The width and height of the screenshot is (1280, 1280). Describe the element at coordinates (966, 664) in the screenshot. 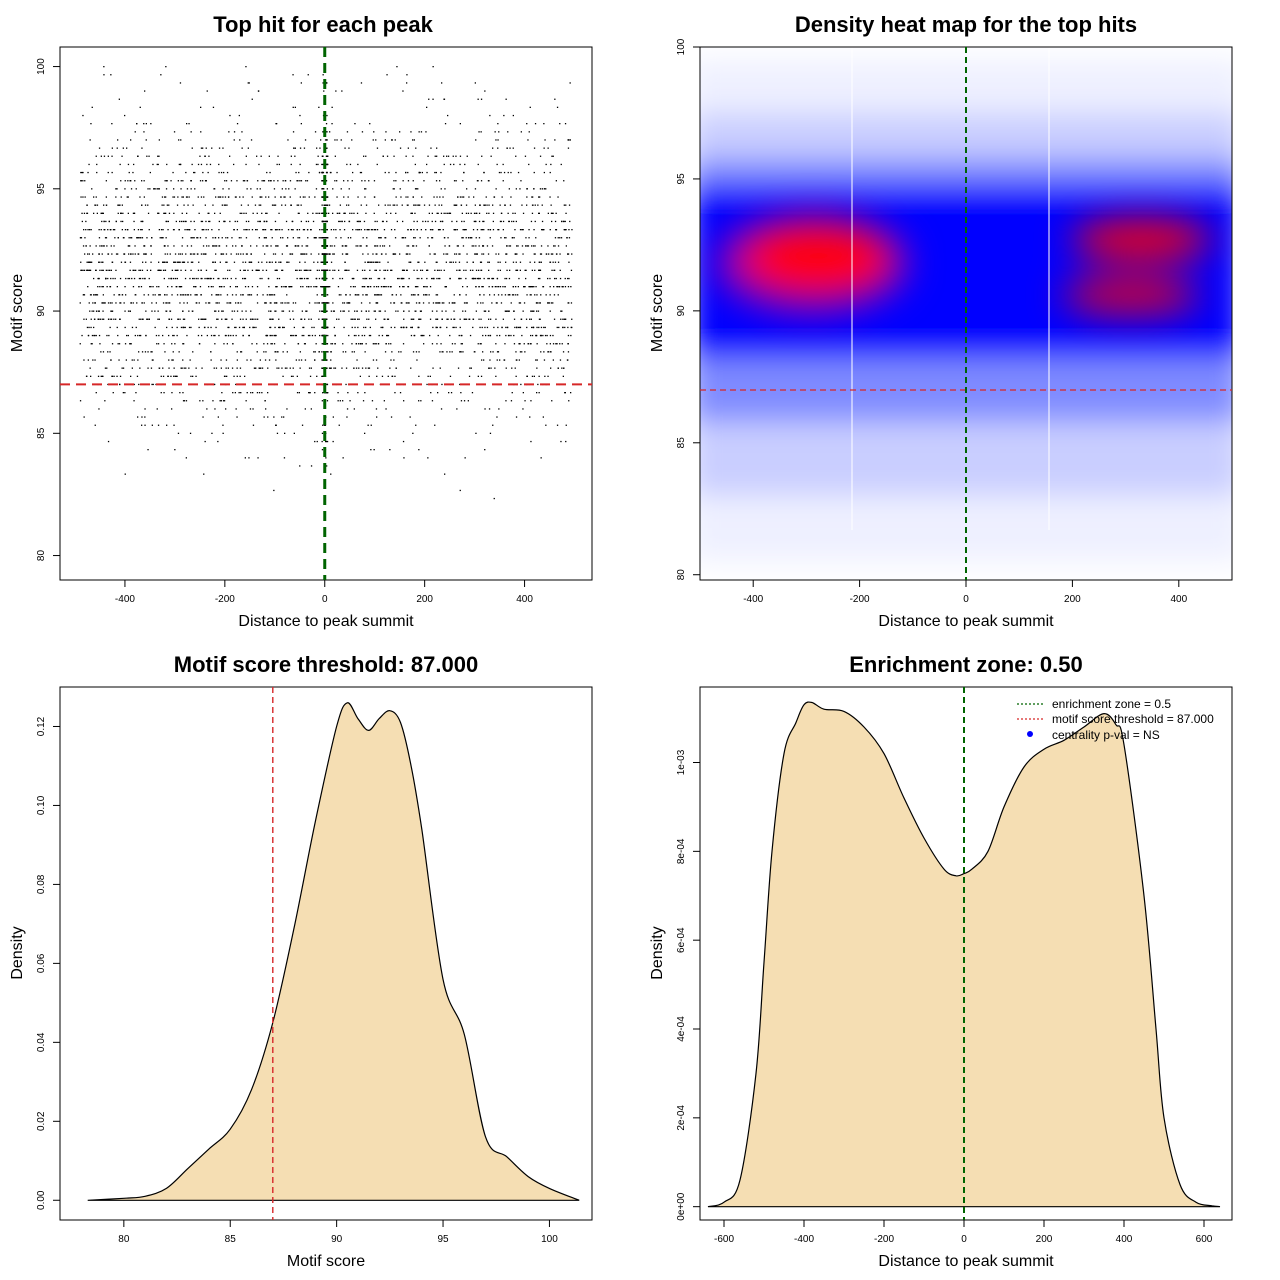

I see `distance-density-title: Enrichment zone: 0.50` at that location.